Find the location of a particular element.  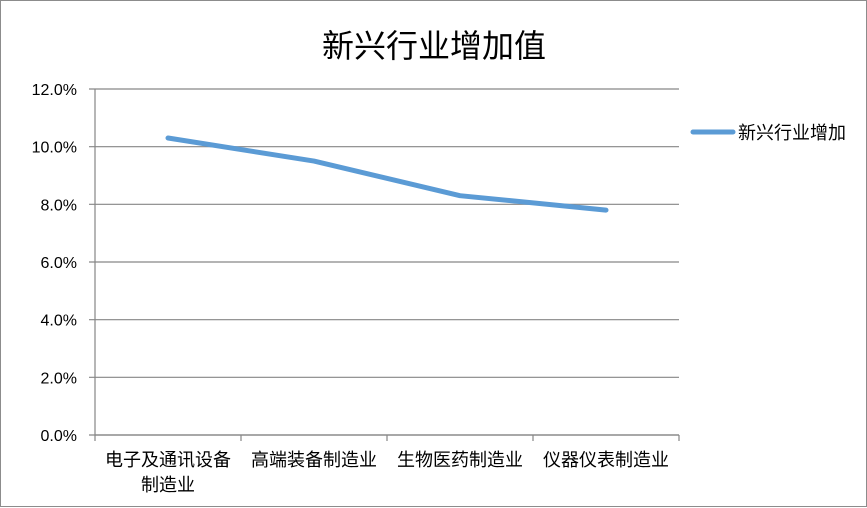

x-category-label: 仪器仪表制造业 is located at coordinates (606, 460).